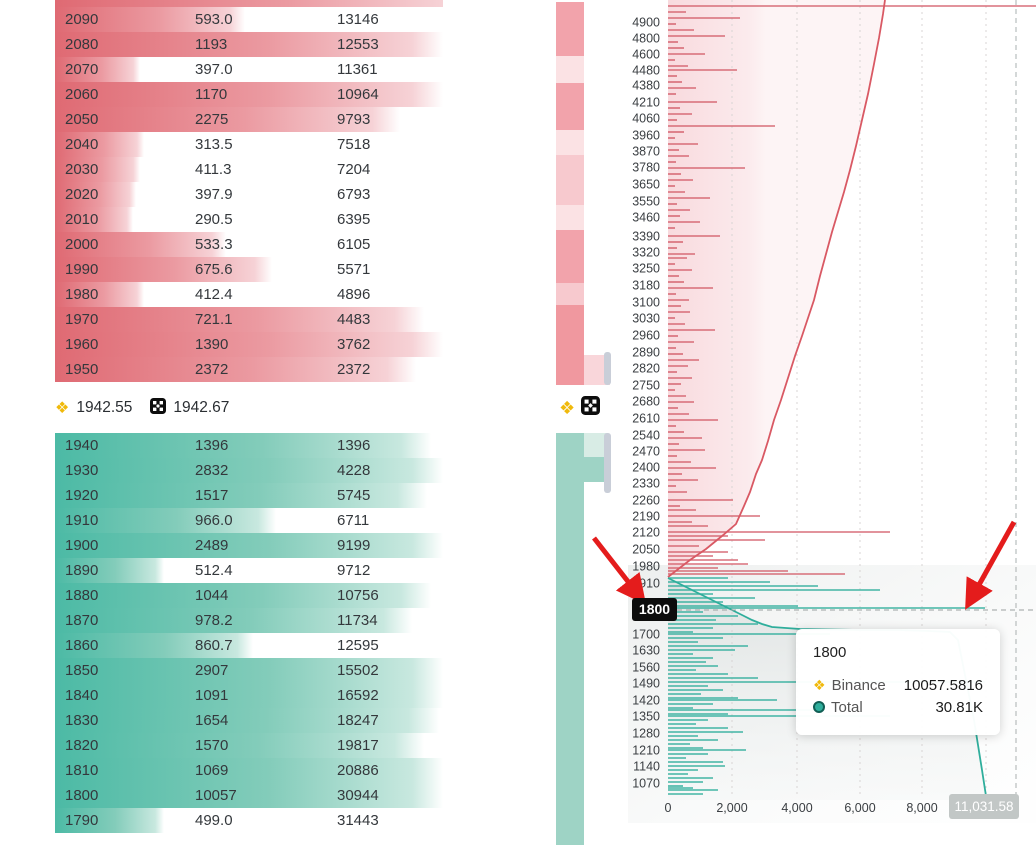 The height and width of the screenshot is (860, 1036). I want to click on size-cell: 2372, so click(212, 369).